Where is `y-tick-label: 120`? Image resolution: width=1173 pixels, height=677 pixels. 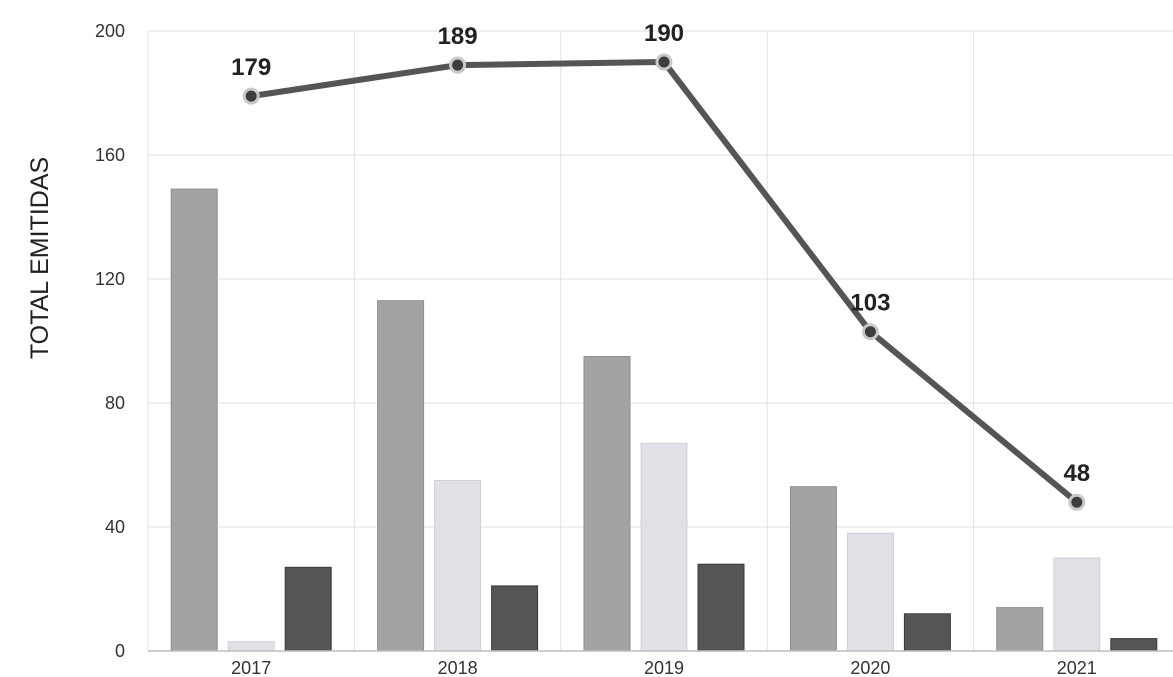 y-tick-label: 120 is located at coordinates (110, 279).